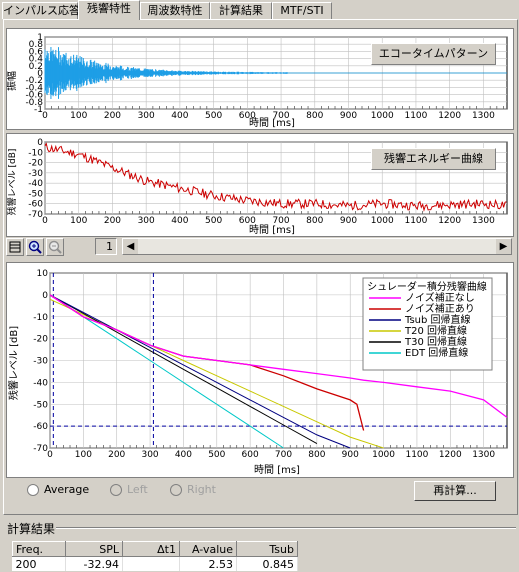 Image resolution: width=519 pixels, height=572 pixels. What do you see at coordinates (483, 221) in the screenshot?
I see `energy-xtick: 1300` at bounding box center [483, 221].